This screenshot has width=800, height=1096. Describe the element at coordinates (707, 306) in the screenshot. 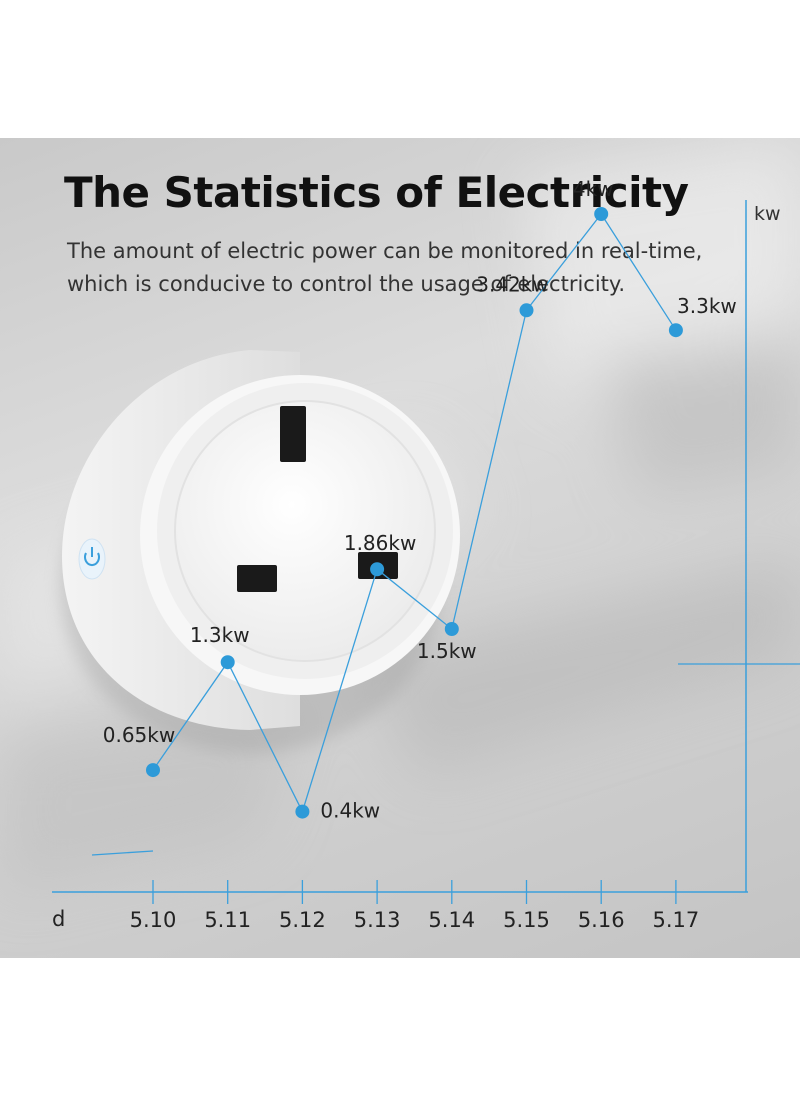

I see `data-label: 3.3kw` at that location.